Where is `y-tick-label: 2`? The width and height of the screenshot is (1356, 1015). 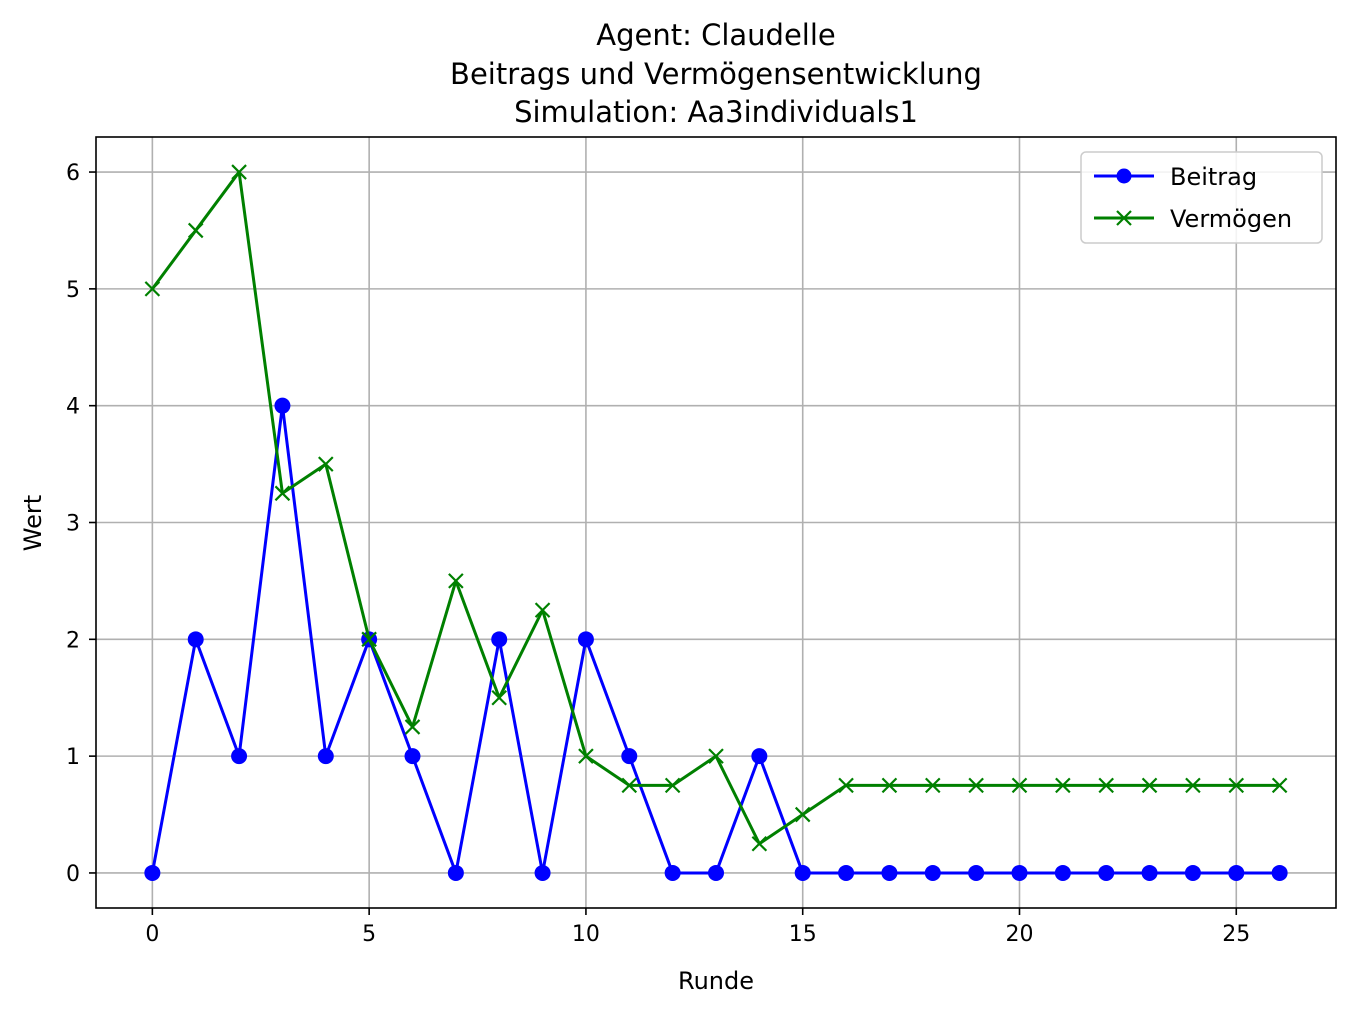 y-tick-label: 2 is located at coordinates (73, 640).